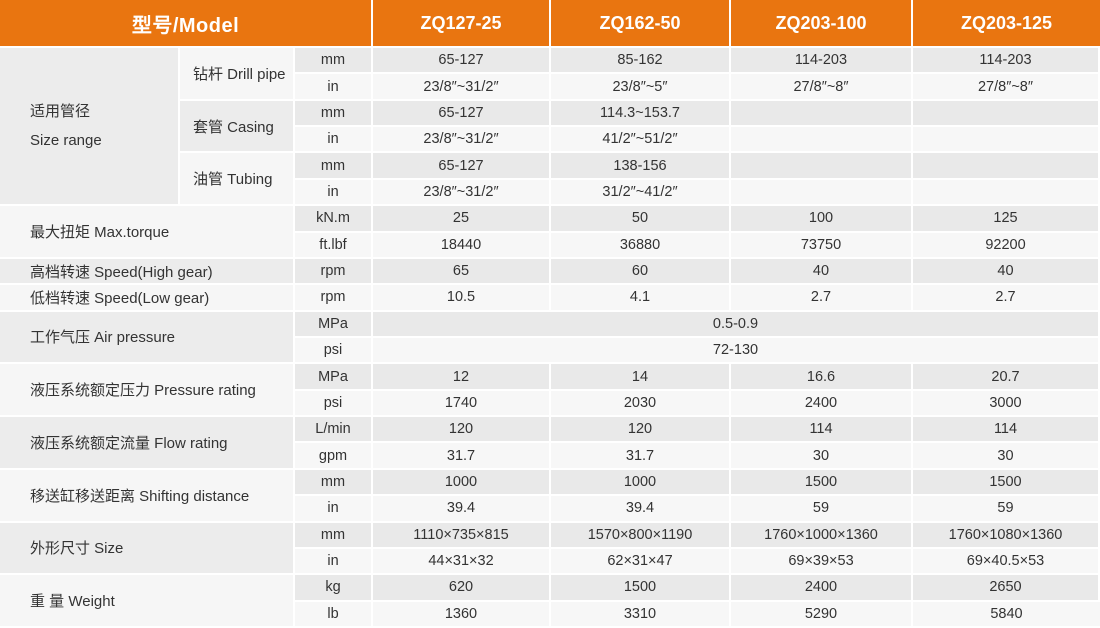 The width and height of the screenshot is (1100, 628). Describe the element at coordinates (641, 87) in the screenshot. I see `spec-value-cell: 23/8″~5″` at that location.